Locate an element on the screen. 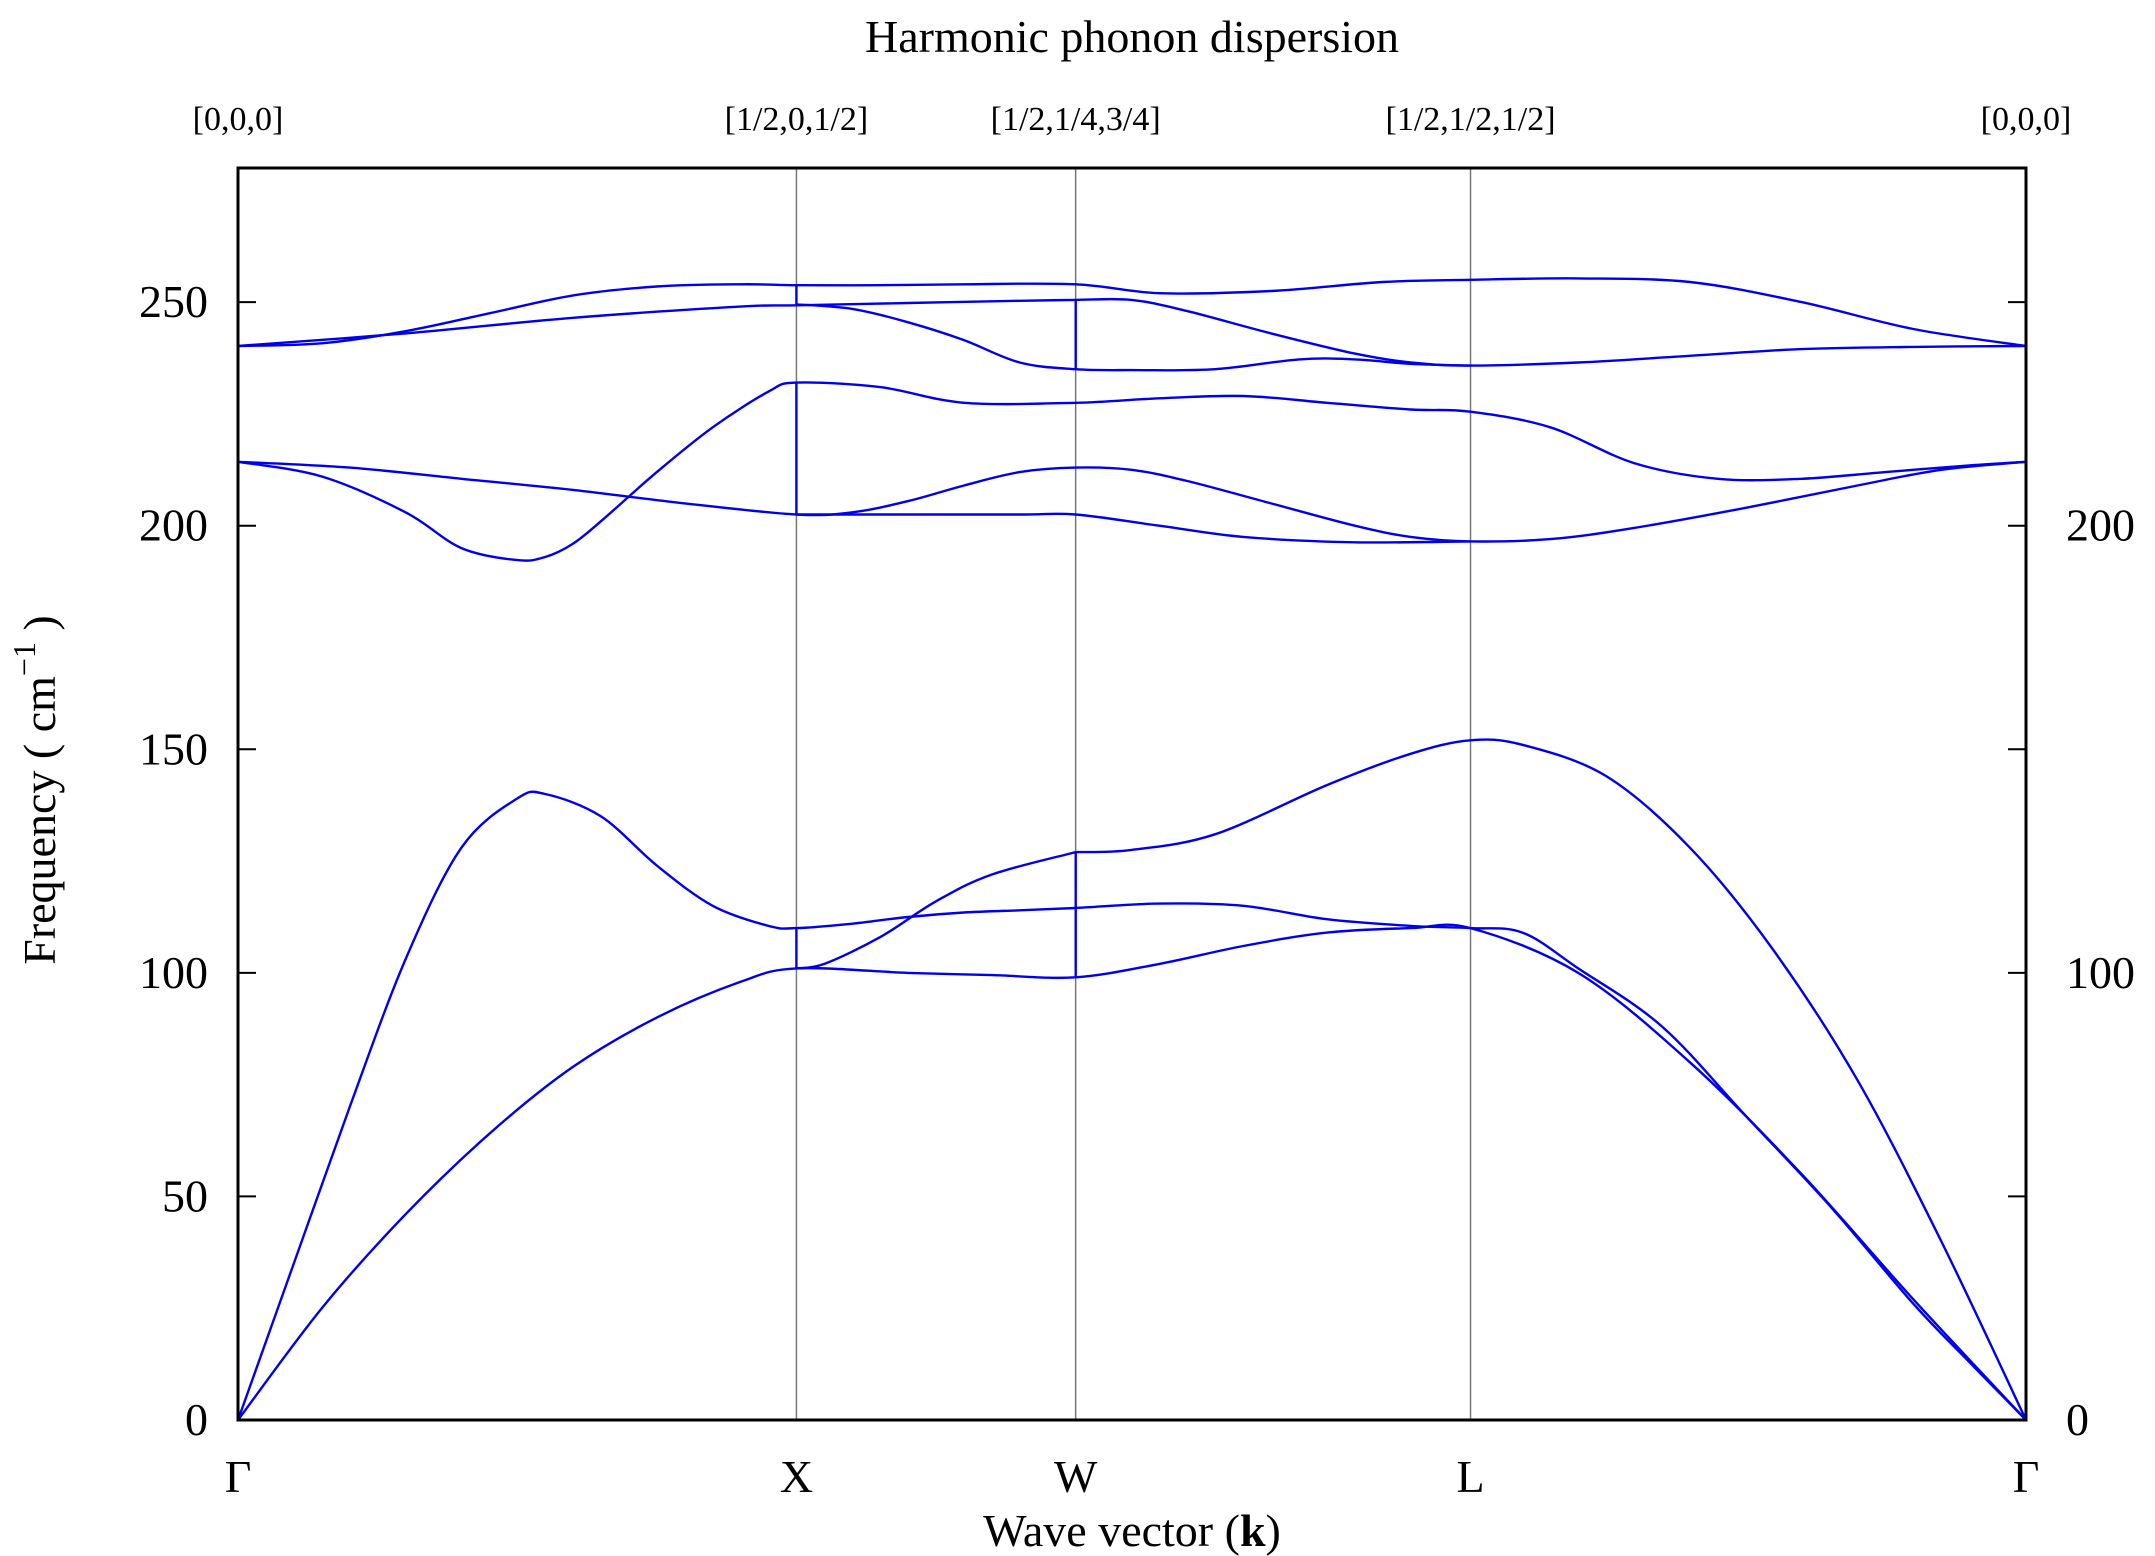  y-tick-label-right: 100 is located at coordinates (2100, 972).